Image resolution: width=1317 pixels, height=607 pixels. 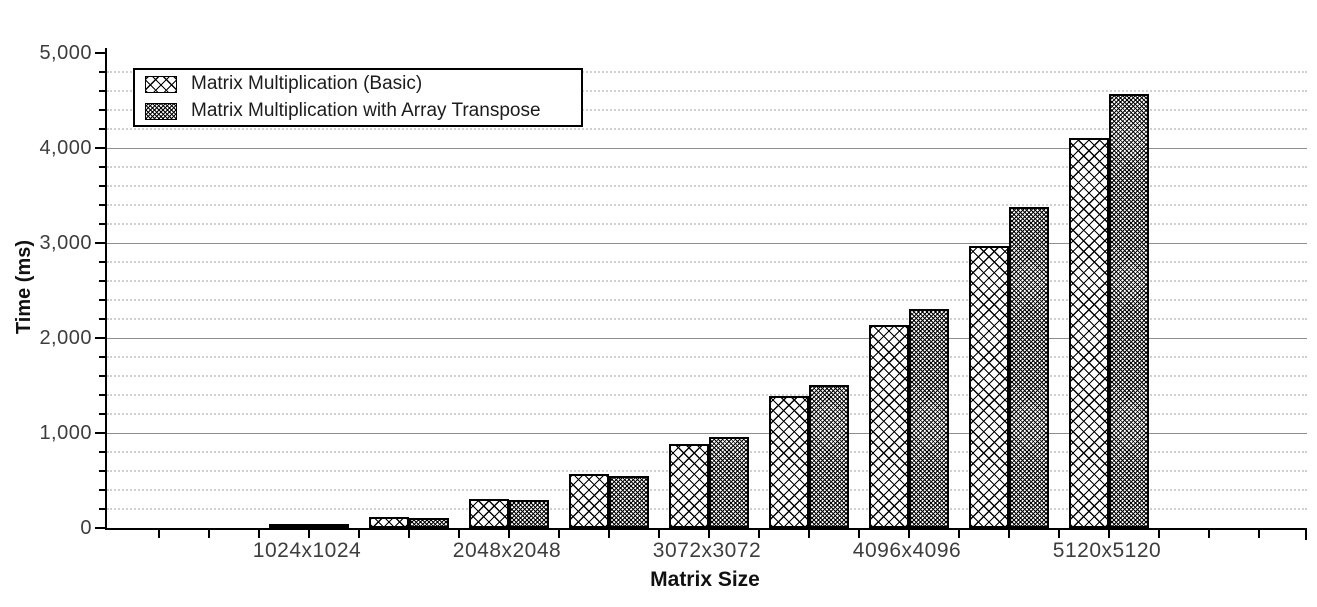 I want to click on legend-label: Matrix Multiplication (Basic), so click(x=307, y=83).